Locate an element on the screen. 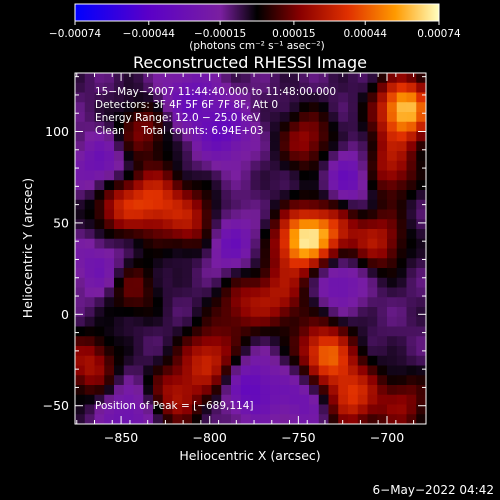 The image size is (500, 500). x-axis-label: Heliocentric X (arcsec) is located at coordinates (249, 455).